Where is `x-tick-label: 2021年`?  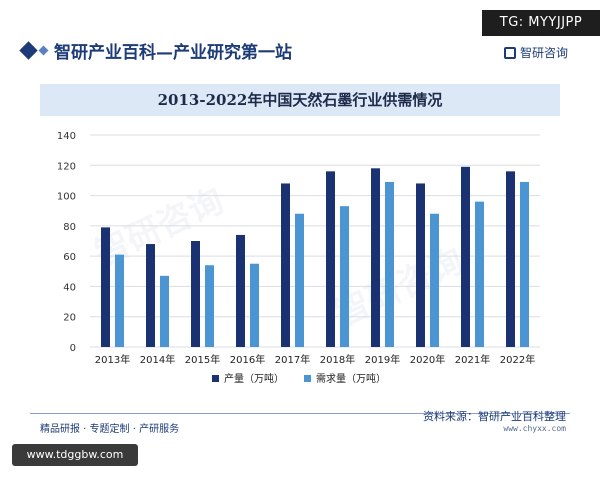
x-tick-label: 2021年 is located at coordinates (472, 359).